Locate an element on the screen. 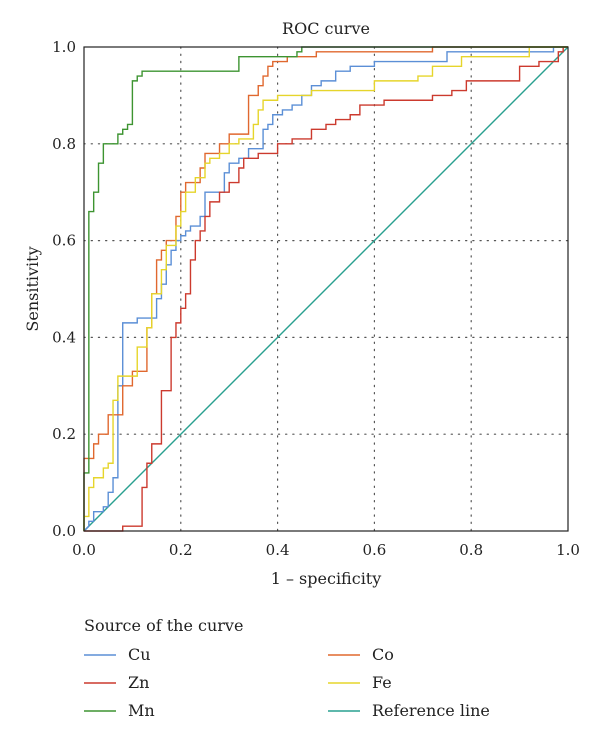 The image size is (600, 736). x-tick-label-1: 0.2 is located at coordinates (181, 550).